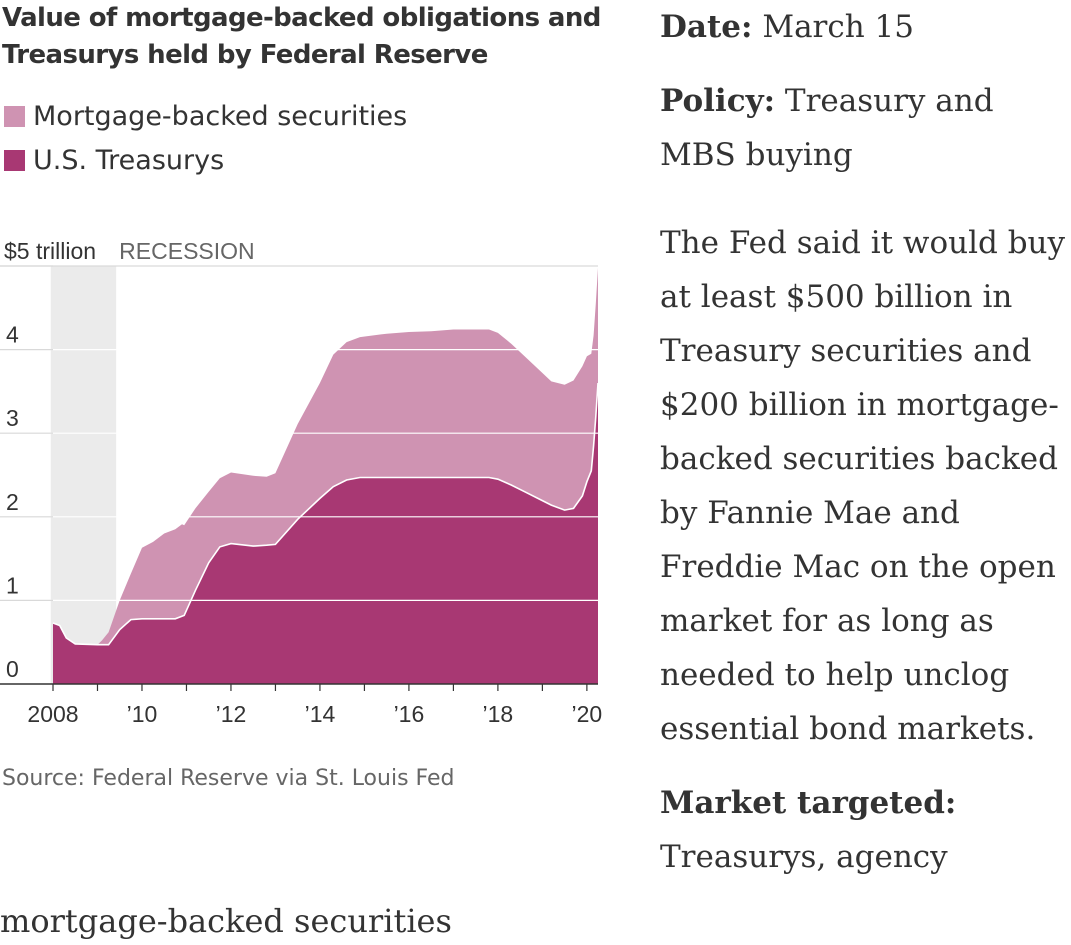 This screenshot has height=945, width=1071. I want to click on legend-swatch-mbs, so click(14, 116).